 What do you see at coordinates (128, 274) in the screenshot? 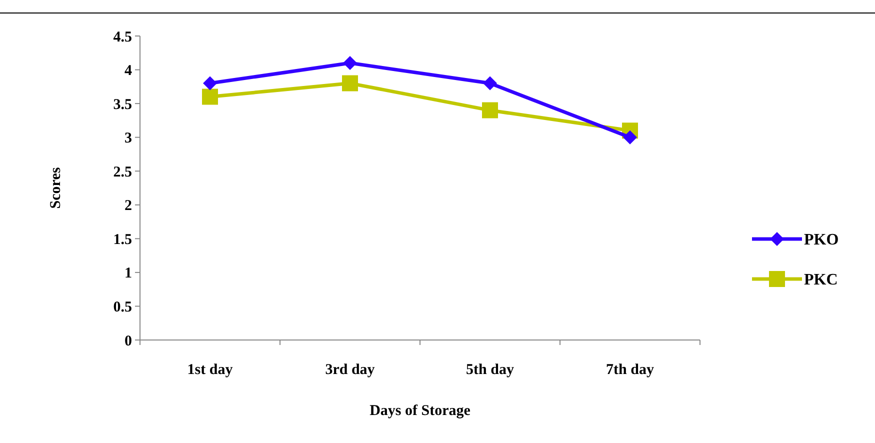
I see `y-tick-label: 1` at bounding box center [128, 274].